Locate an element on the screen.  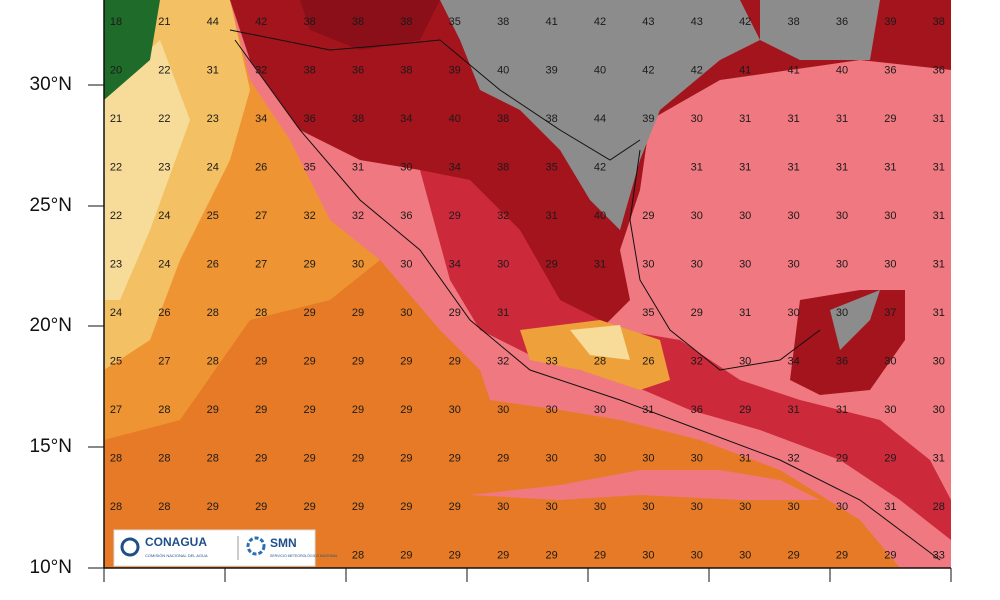
logo-subtitle: SERVICIO METEOROLÓGICO NACIONAL is located at coordinates (304, 555).